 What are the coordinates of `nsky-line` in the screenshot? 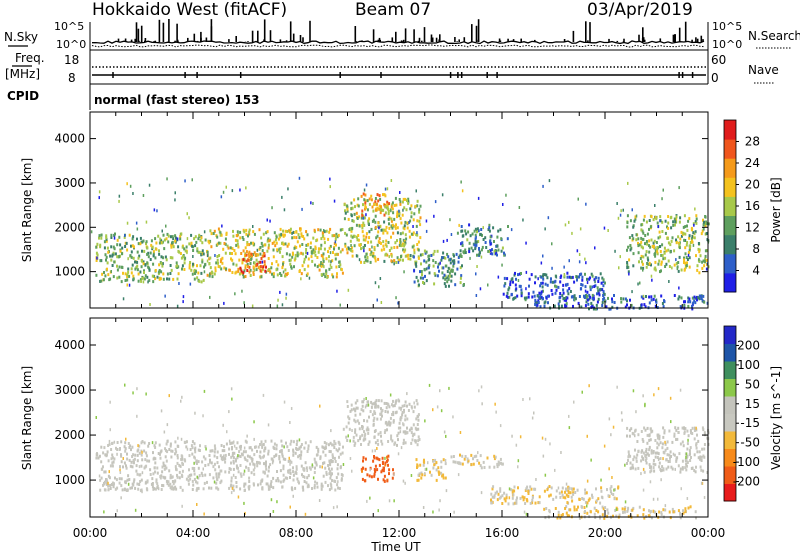 It's located at (398, 42).